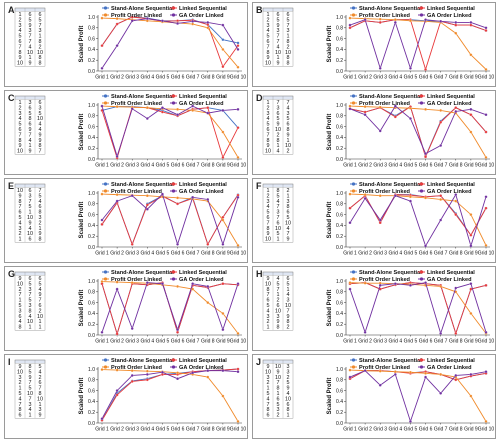 The image size is (500, 447). I want to click on order-table: 10 6 79 3 58 7 47 5 66 1 85 10 34 9 23 4 12 10 91 6 8, so click(30, 213).